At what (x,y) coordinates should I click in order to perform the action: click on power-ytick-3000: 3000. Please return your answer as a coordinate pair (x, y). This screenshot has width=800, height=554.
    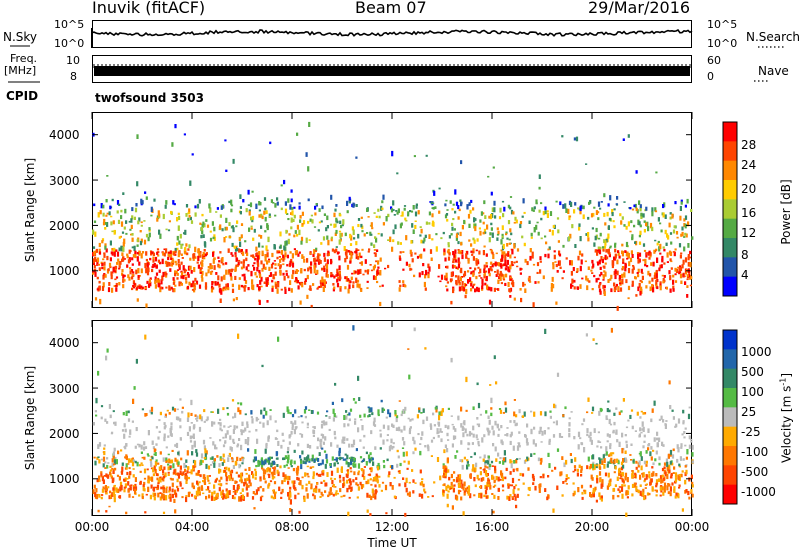
    Looking at the image, I should click on (64, 181).